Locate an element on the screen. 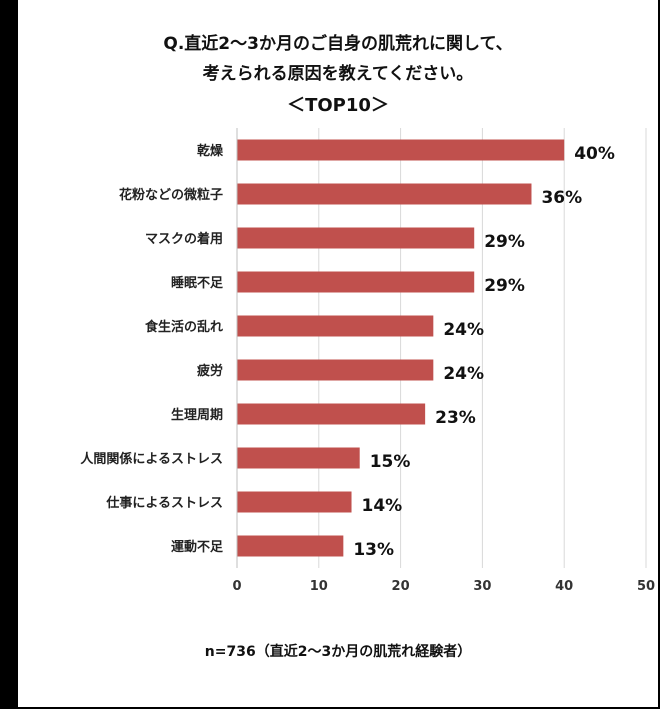  x-tick-label-40: 40 is located at coordinates (564, 586).